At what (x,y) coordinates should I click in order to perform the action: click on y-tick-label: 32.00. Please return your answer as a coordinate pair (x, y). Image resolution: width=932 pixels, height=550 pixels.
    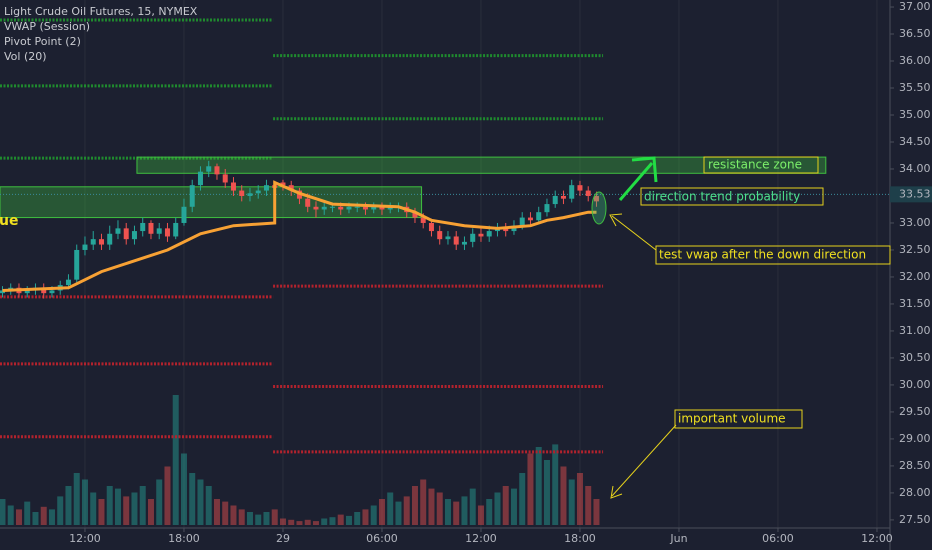
    Looking at the image, I should click on (915, 276).